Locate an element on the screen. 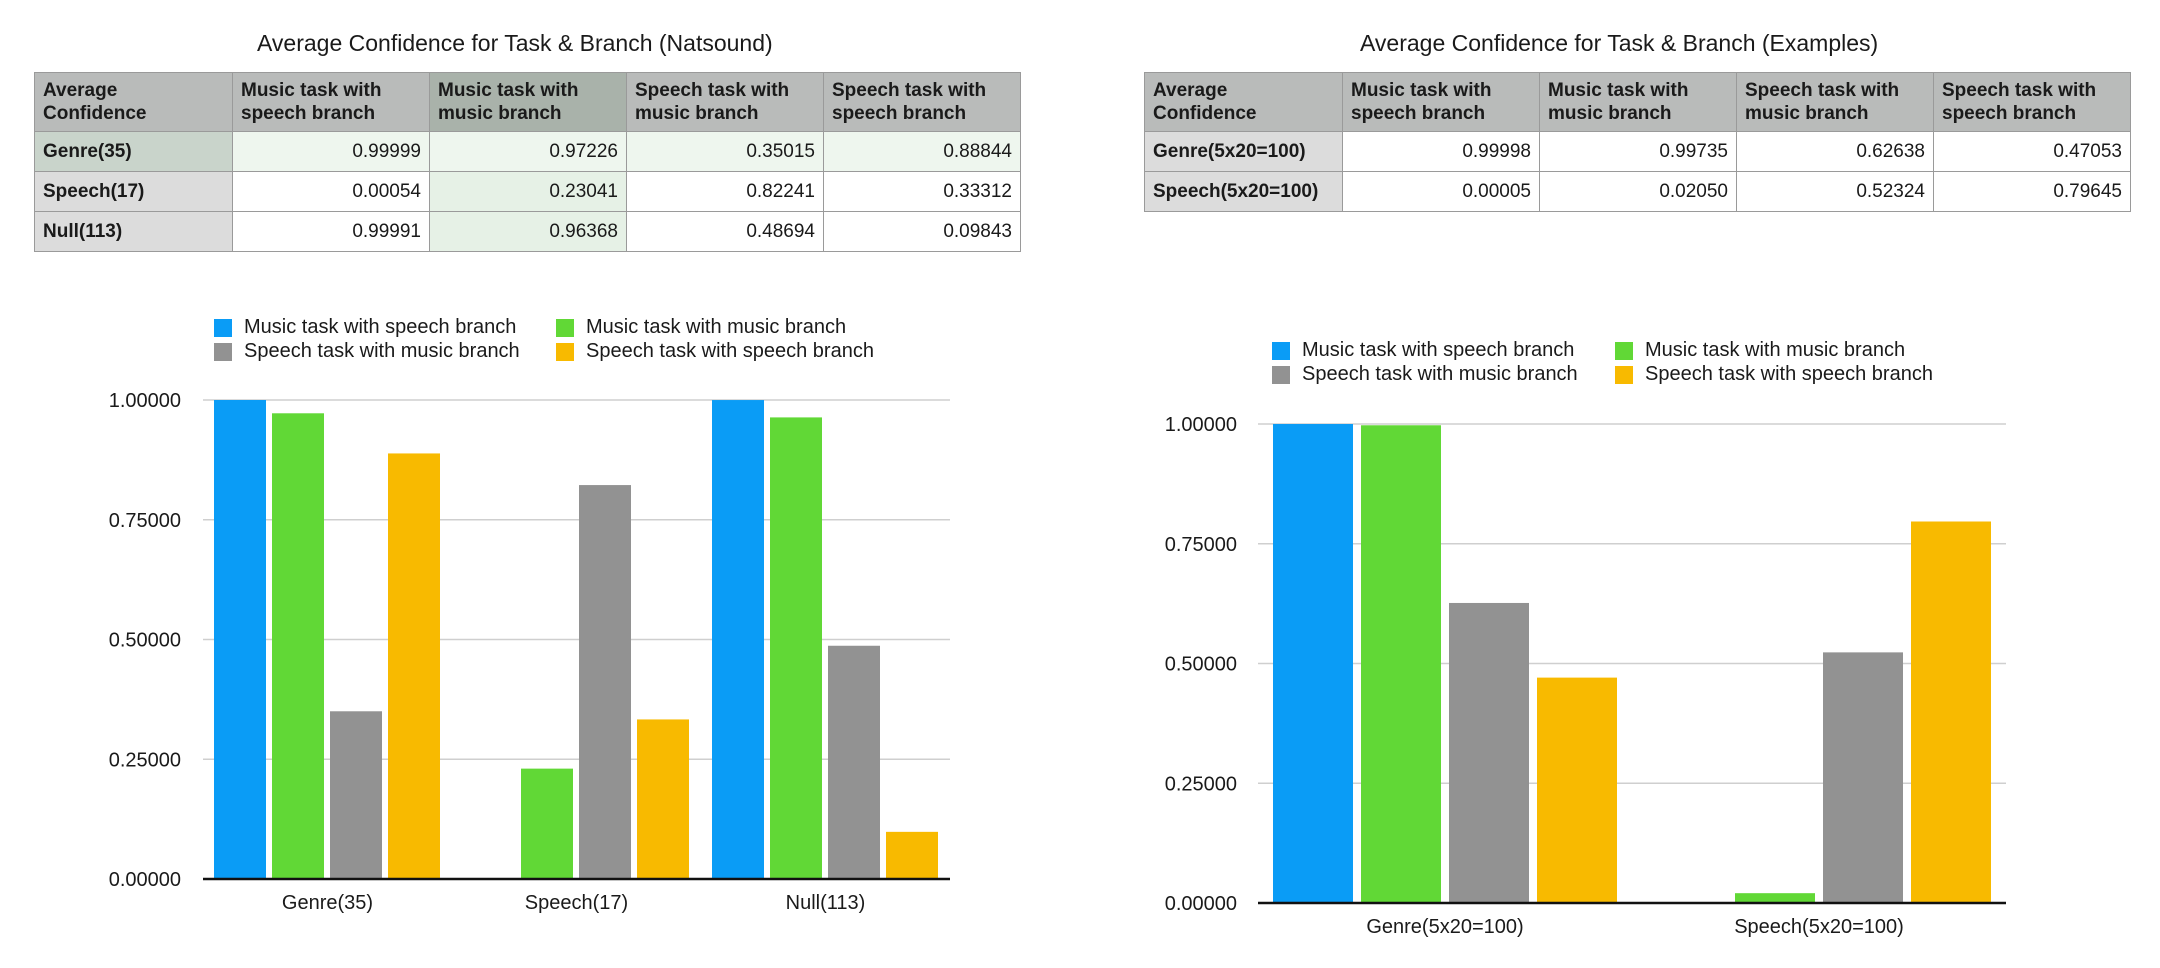  row-label: Speech(17) is located at coordinates (133, 191).